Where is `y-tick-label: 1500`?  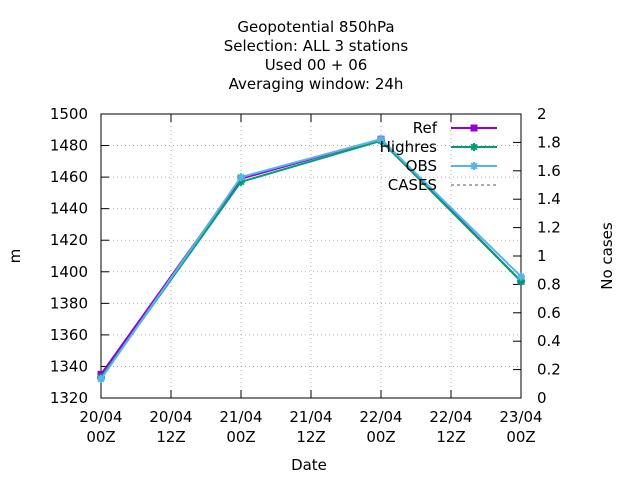 y-tick-label: 1500 is located at coordinates (69, 114).